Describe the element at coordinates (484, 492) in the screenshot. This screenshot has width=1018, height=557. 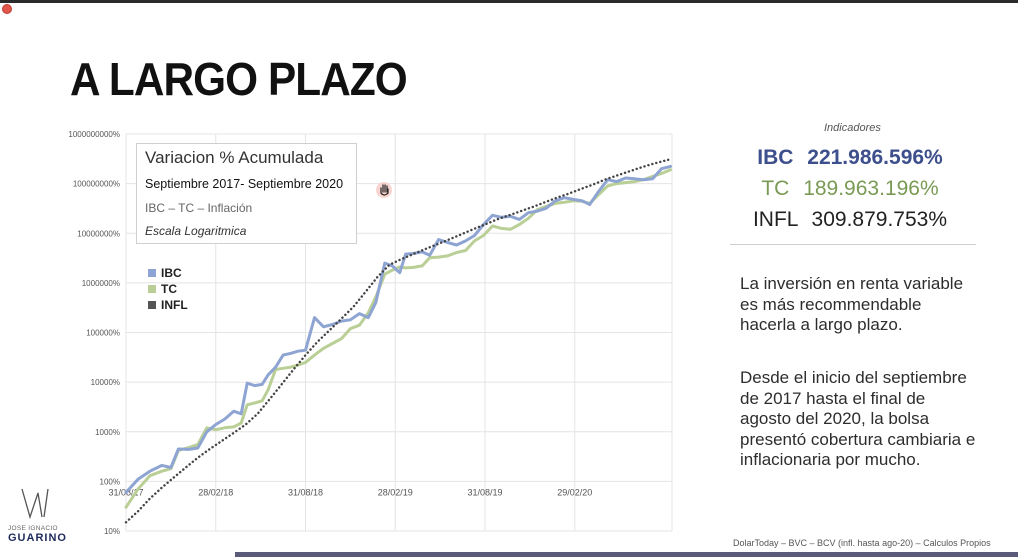
I see `x-tick-label: 31/08/19` at that location.